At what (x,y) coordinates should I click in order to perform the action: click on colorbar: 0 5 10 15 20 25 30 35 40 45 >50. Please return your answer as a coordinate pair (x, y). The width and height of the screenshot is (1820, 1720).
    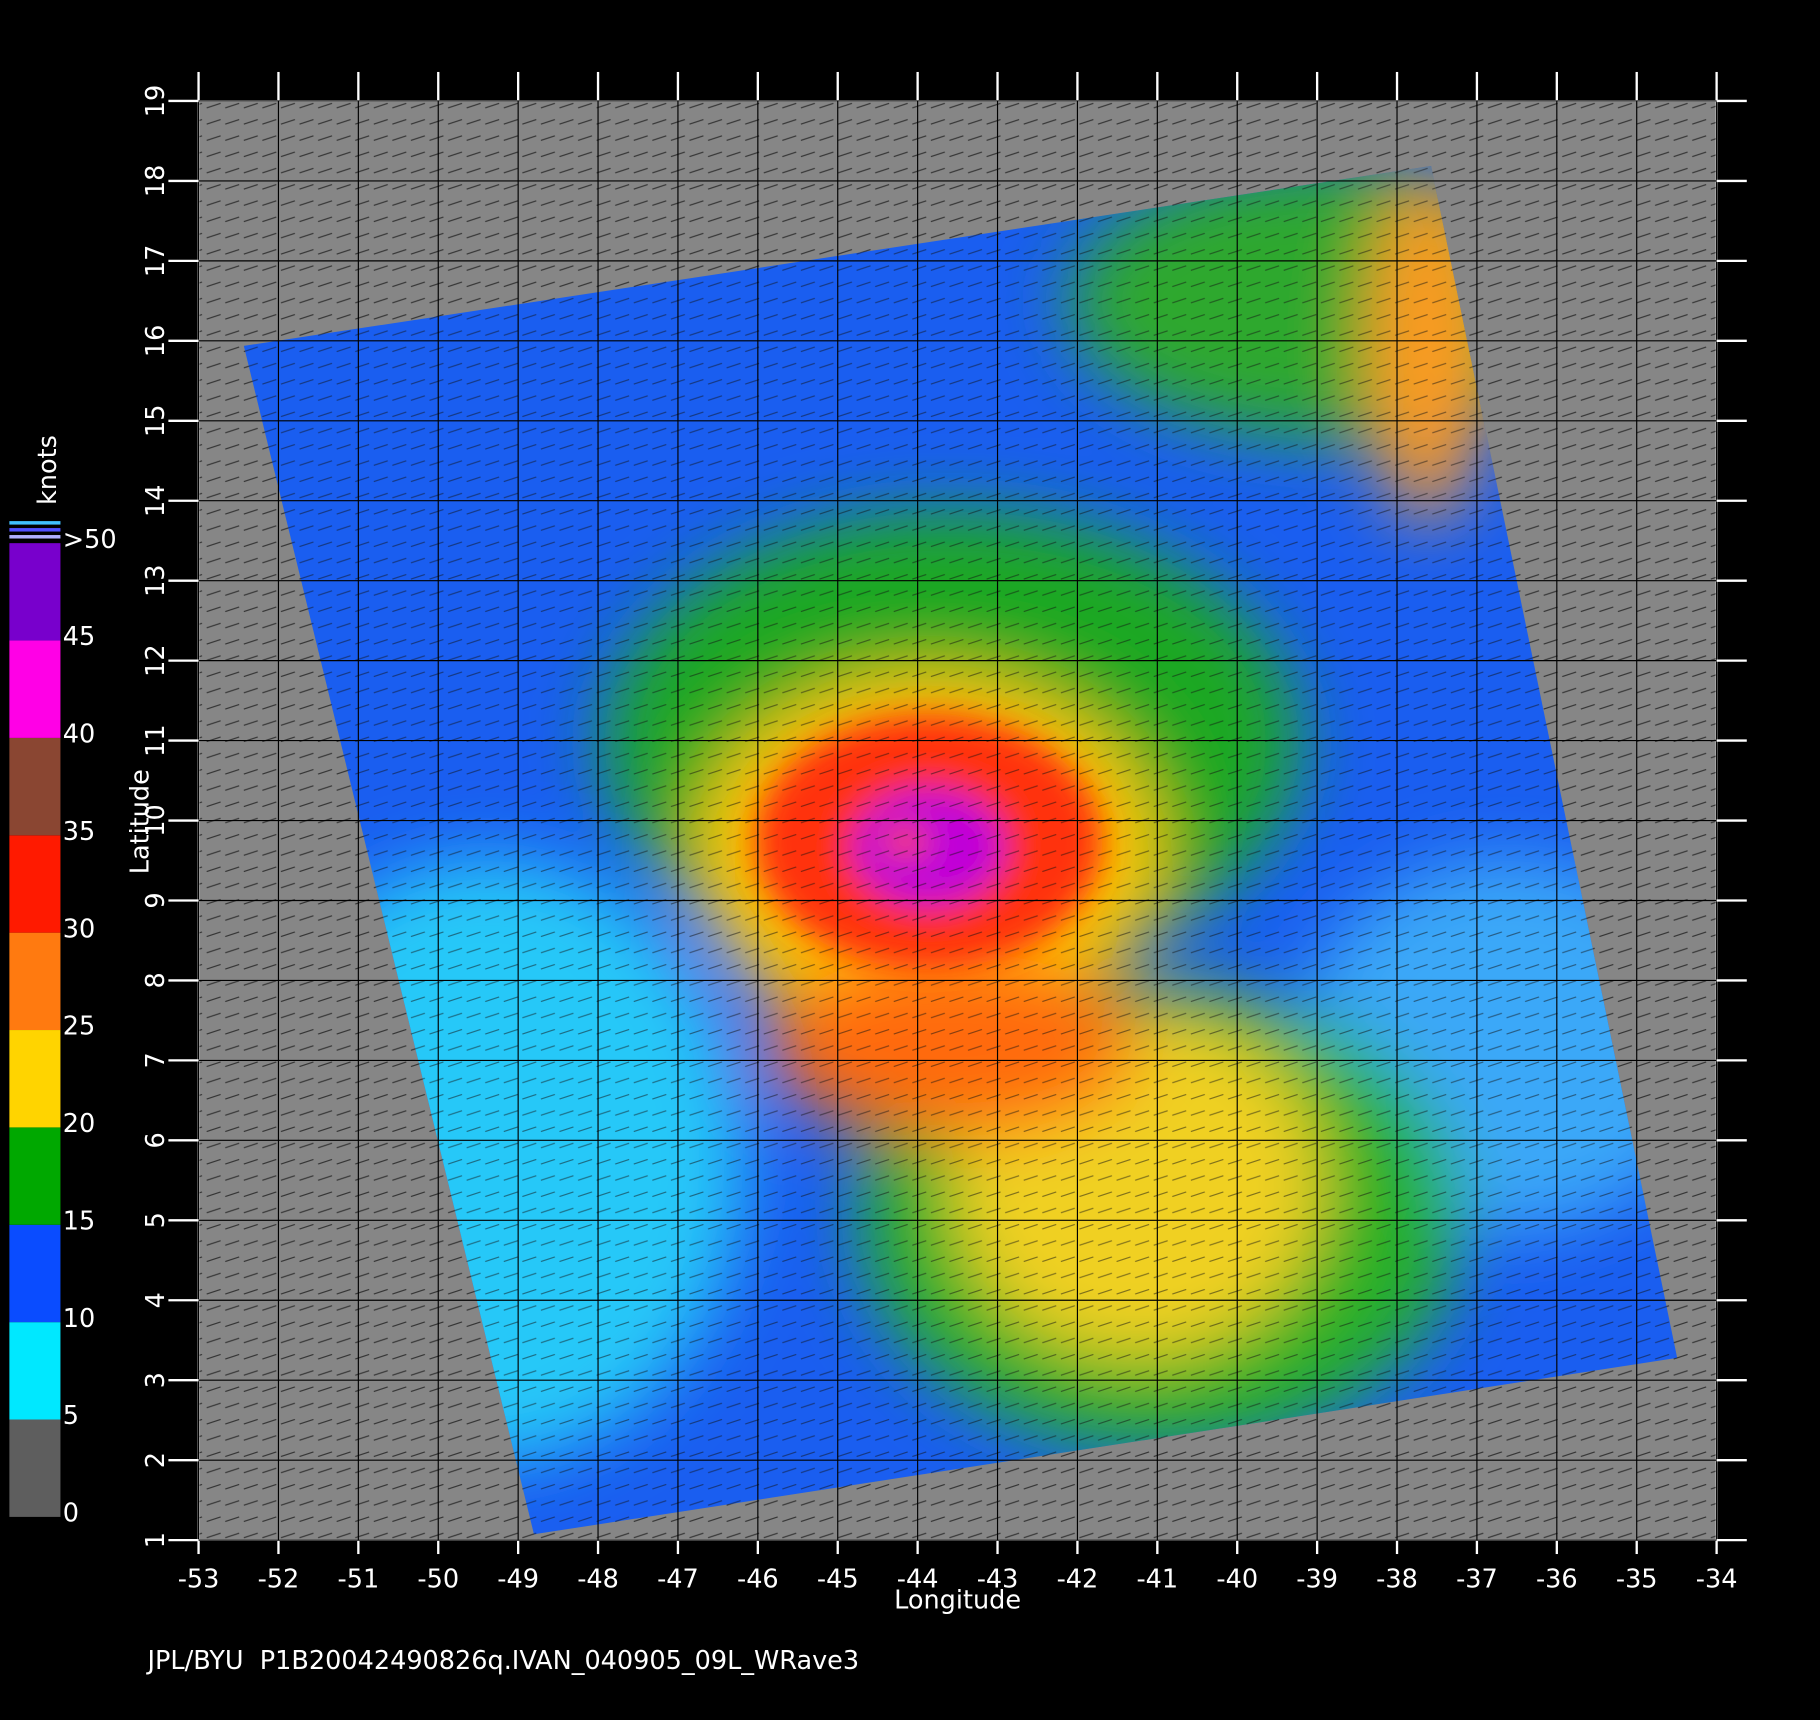
    Looking at the image, I should click on (63, 1025).